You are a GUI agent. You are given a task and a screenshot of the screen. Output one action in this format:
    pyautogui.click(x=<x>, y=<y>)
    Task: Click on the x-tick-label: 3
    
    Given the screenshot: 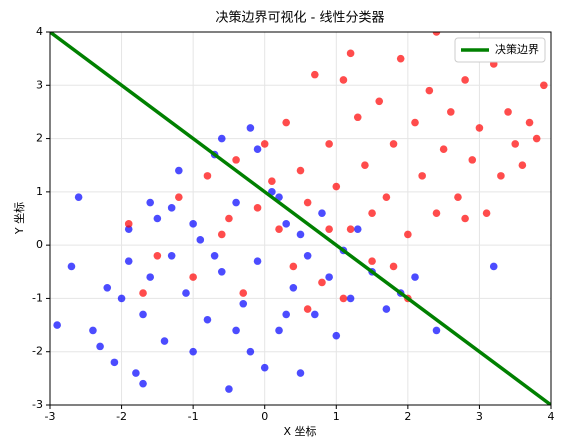 What is the action you would take?
    pyautogui.click(x=479, y=416)
    